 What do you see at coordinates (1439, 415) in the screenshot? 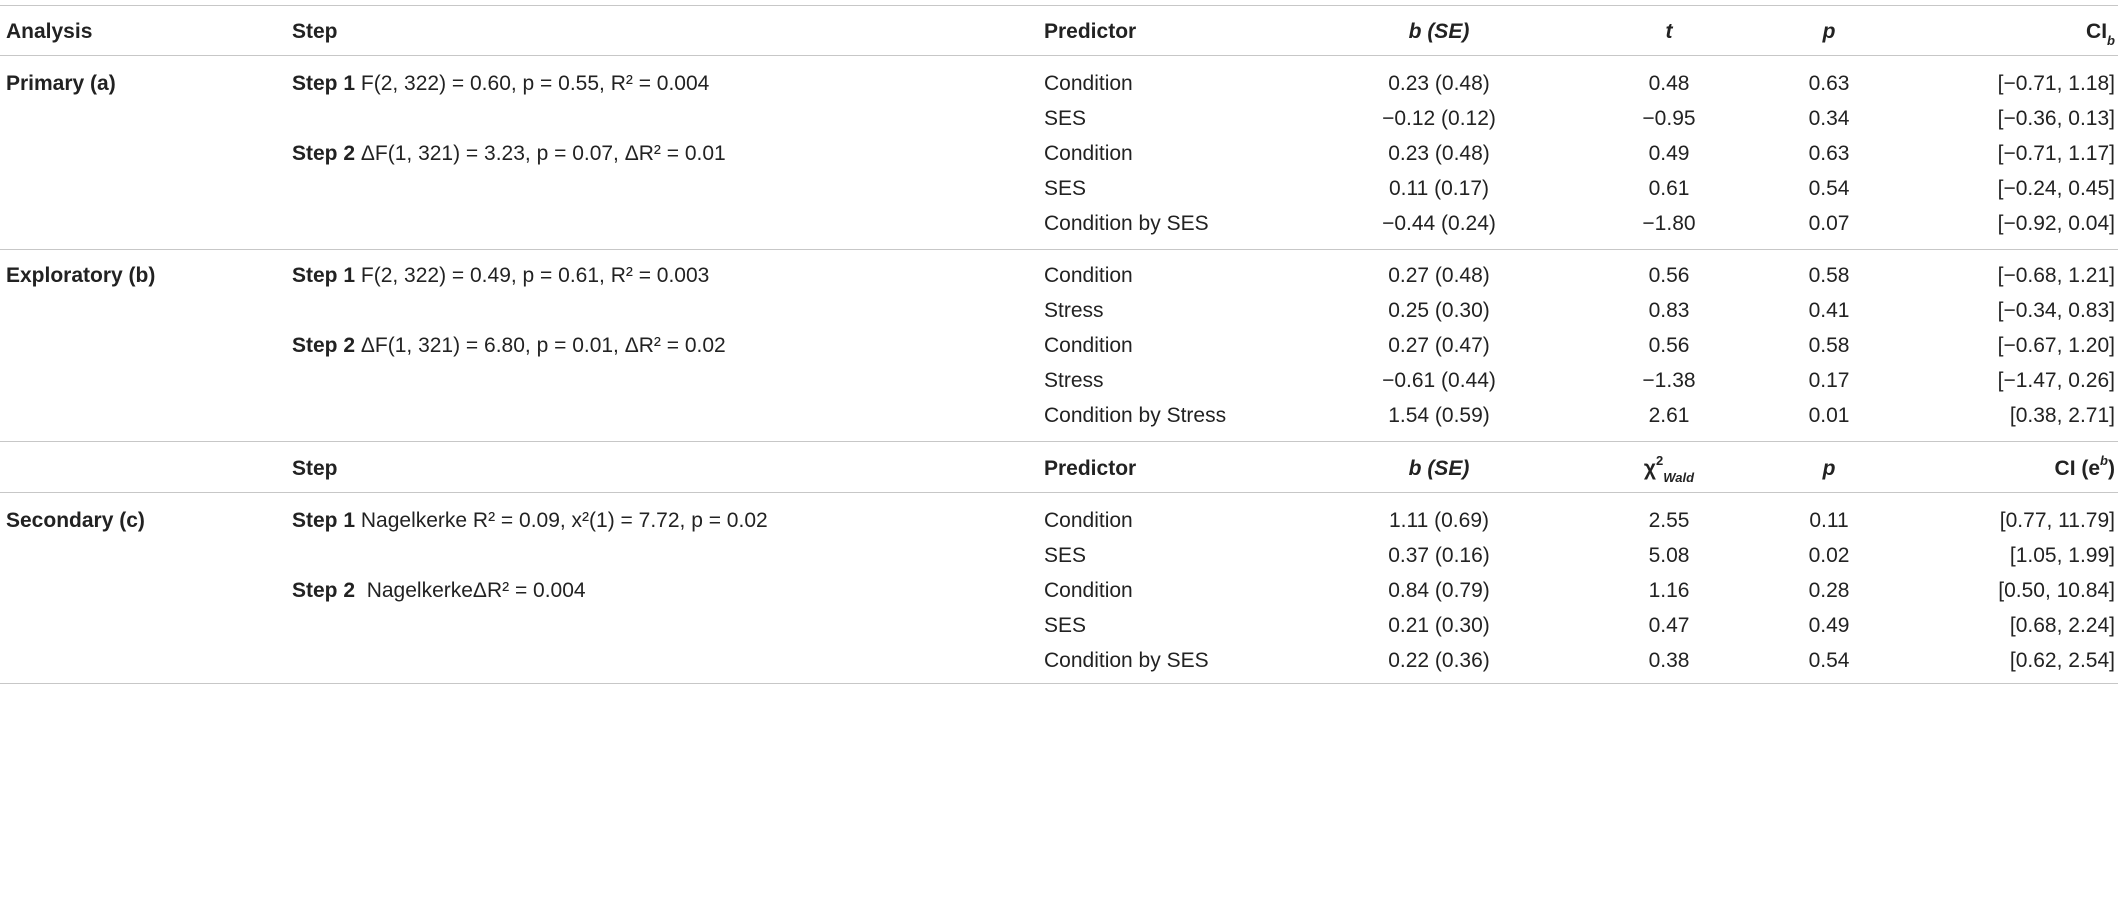
I see `b-se: 1.54 (0.59)` at bounding box center [1439, 415].